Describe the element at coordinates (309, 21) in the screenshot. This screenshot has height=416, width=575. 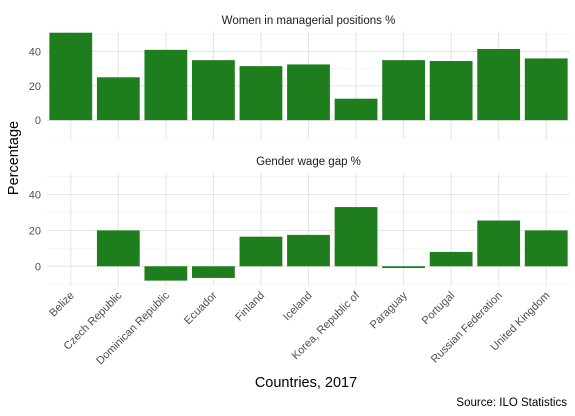
I see `panel-title: Women in managerial positions %` at that location.